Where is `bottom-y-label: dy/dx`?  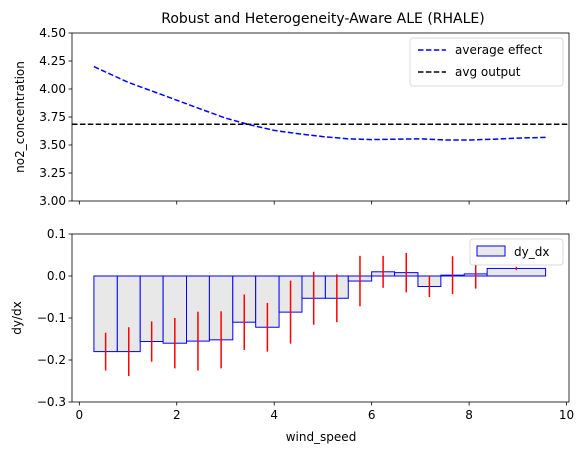
bottom-y-label: dy/dx is located at coordinates (17, 317).